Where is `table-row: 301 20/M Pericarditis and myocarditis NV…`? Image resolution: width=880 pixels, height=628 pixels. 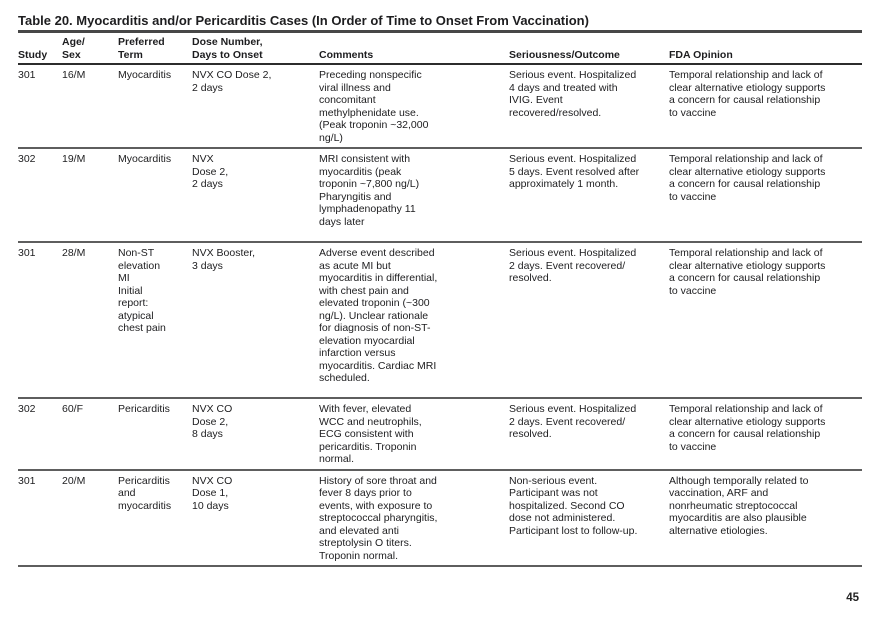
table-row: 301 20/M Pericarditis and myocarditis NV… is located at coordinates (440, 518).